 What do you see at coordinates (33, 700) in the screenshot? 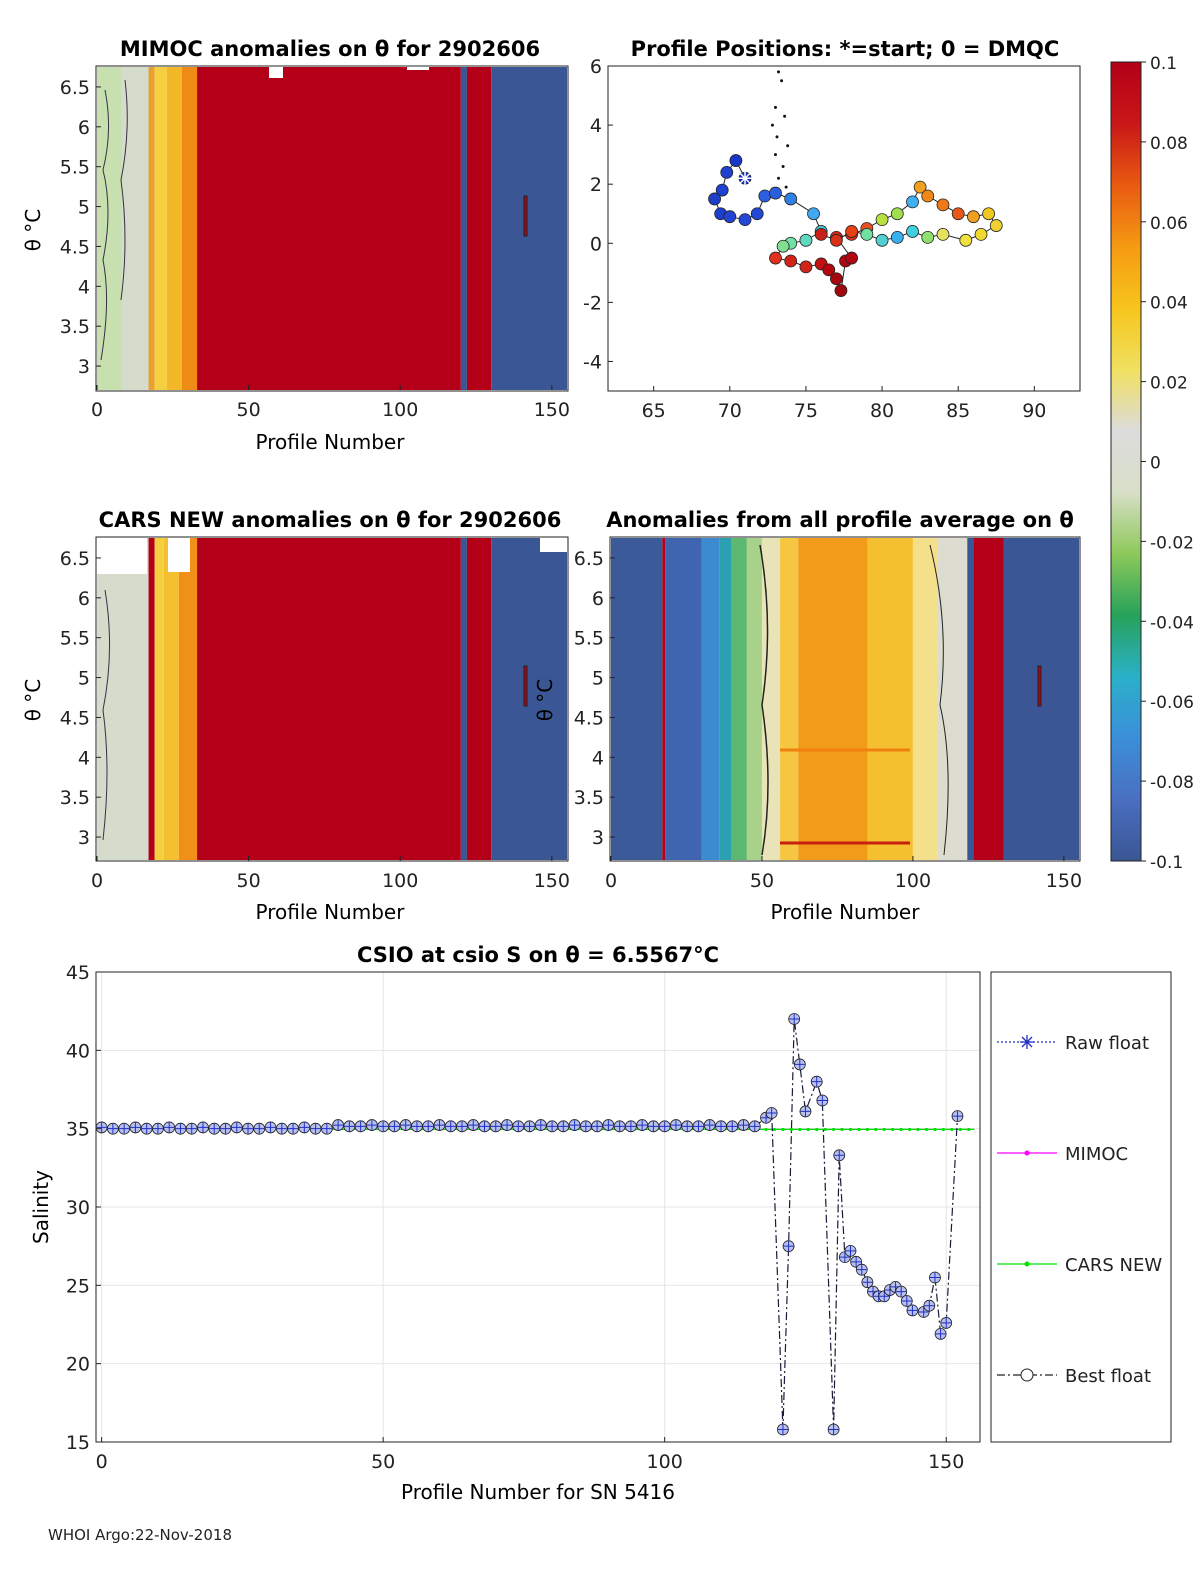
I see `cars-ylabel: θ °C` at bounding box center [33, 700].